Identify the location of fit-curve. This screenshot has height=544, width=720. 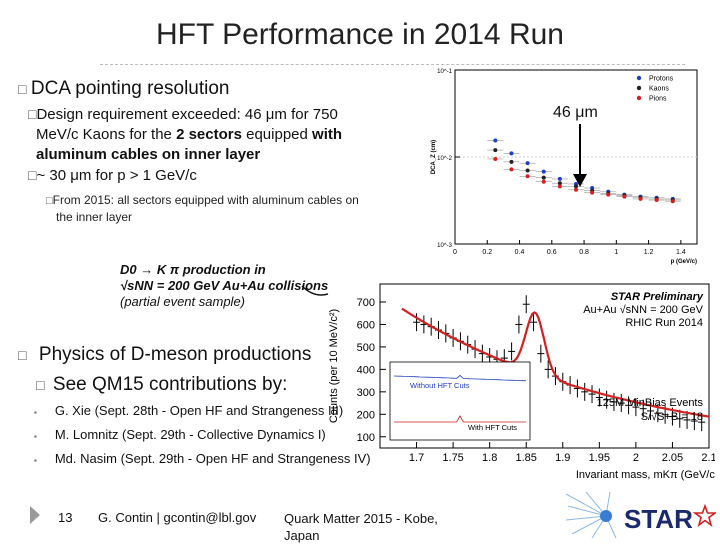
(555, 362).